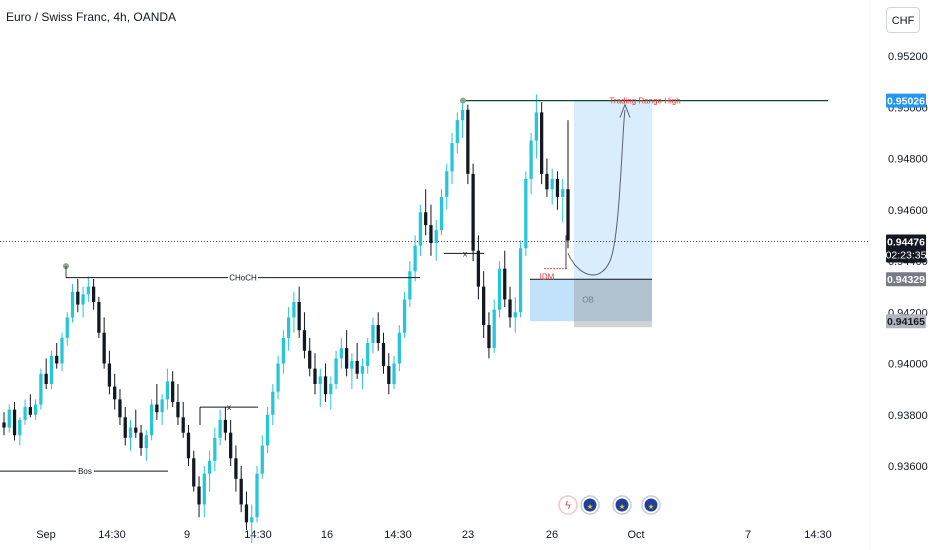 Image resolution: width=932 pixels, height=550 pixels. I want to click on flash-event-icon: ϟ, so click(568, 505).